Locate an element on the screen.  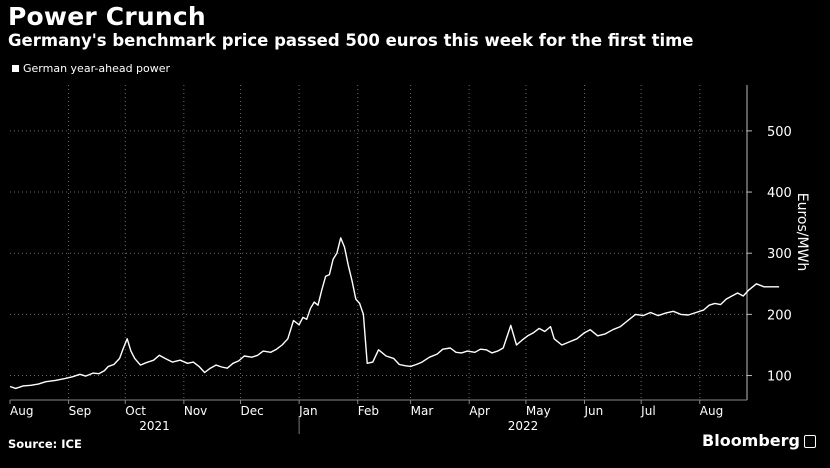
legend: German year-ahead power is located at coordinates (91, 68).